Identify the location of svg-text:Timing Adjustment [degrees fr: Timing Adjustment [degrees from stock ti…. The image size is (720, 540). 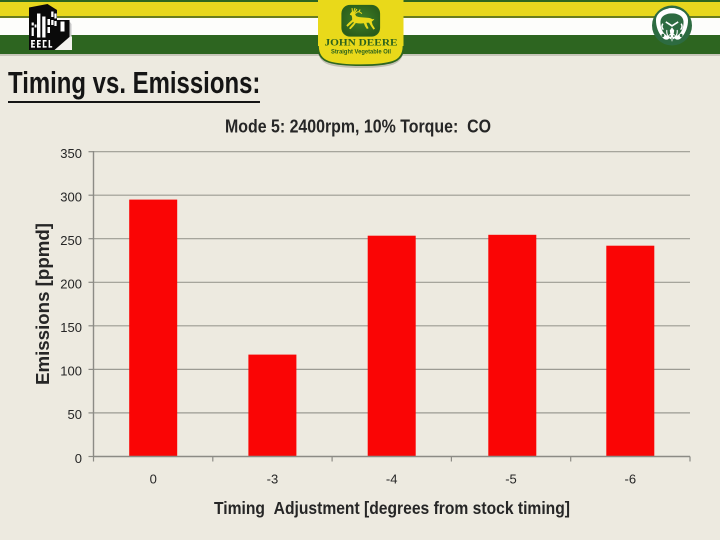
(392, 508).